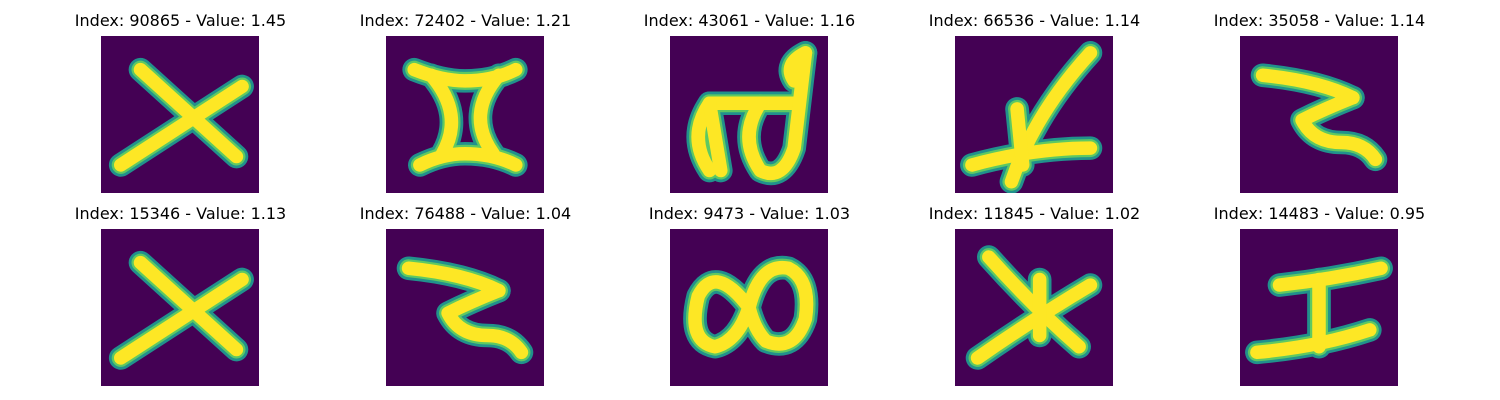 The width and height of the screenshot is (1500, 400). Describe the element at coordinates (180, 213) in the screenshot. I see `panel-title: Index: 15346 - Value: 1.13` at that location.